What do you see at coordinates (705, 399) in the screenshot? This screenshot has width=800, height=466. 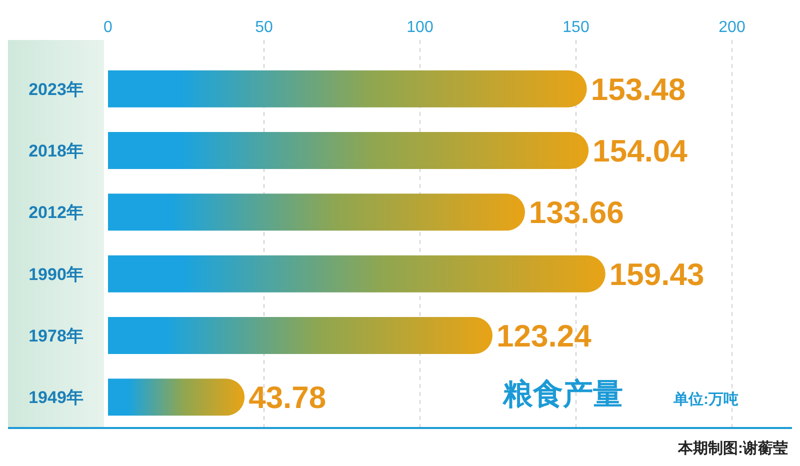 I see `annotation: 单位:万吨` at bounding box center [705, 399].